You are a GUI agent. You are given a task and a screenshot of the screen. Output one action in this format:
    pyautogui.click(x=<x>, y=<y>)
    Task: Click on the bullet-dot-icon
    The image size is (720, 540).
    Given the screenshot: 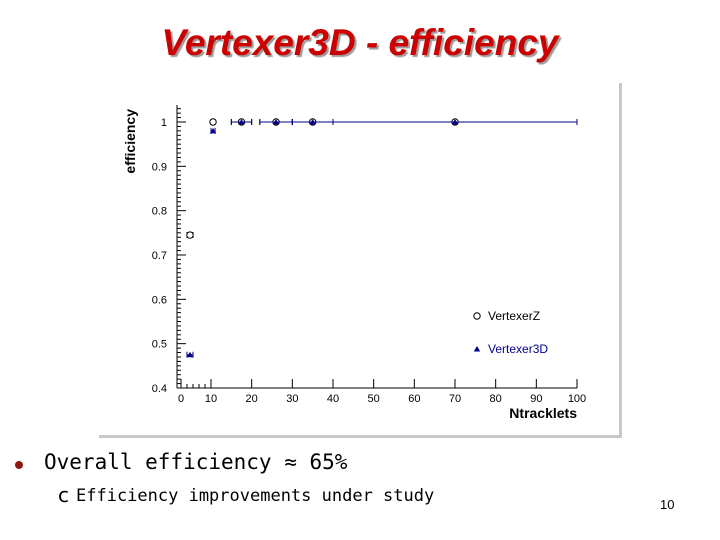 What is the action you would take?
    pyautogui.click(x=19, y=465)
    